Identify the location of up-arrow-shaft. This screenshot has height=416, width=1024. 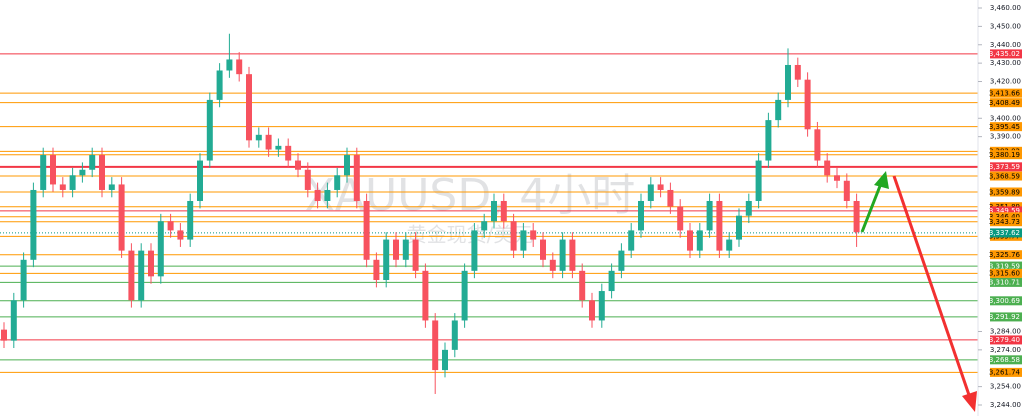
(871, 209).